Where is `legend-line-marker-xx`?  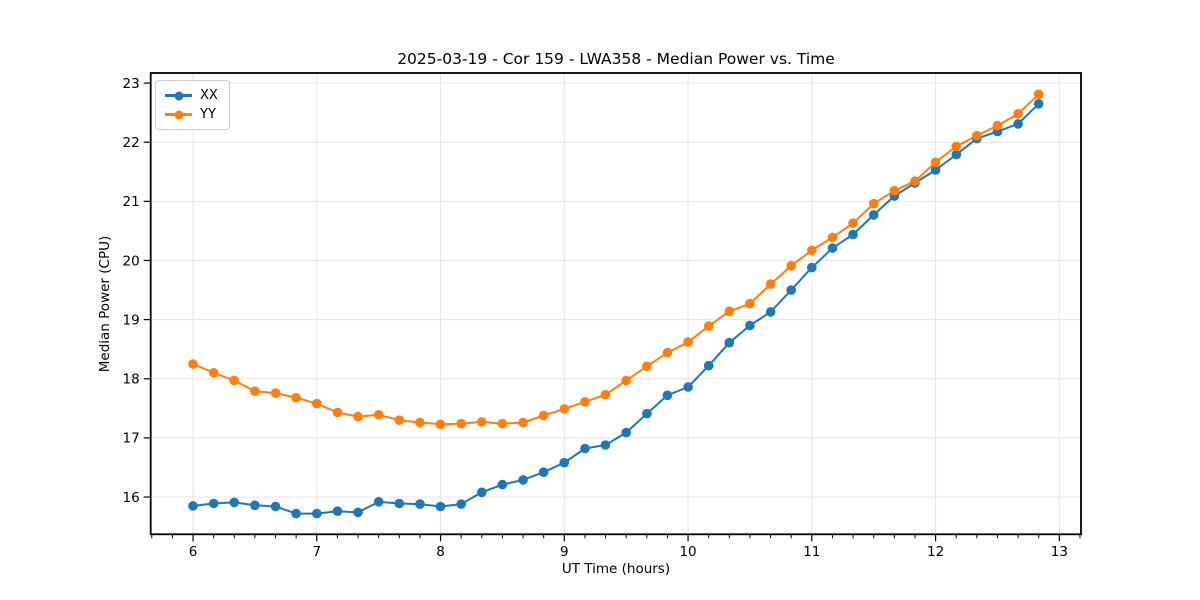 legend-line-marker-xx is located at coordinates (178, 95).